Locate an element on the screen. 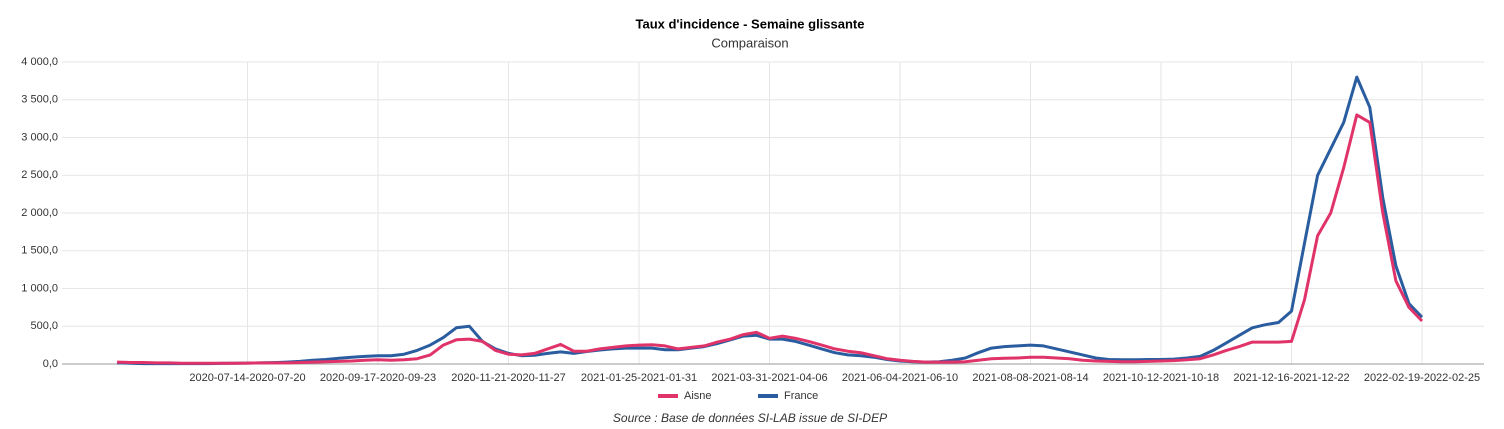 This screenshot has width=1504, height=429. x-tick-label: 2021-10-12-2021-10-18 is located at coordinates (1161, 378).